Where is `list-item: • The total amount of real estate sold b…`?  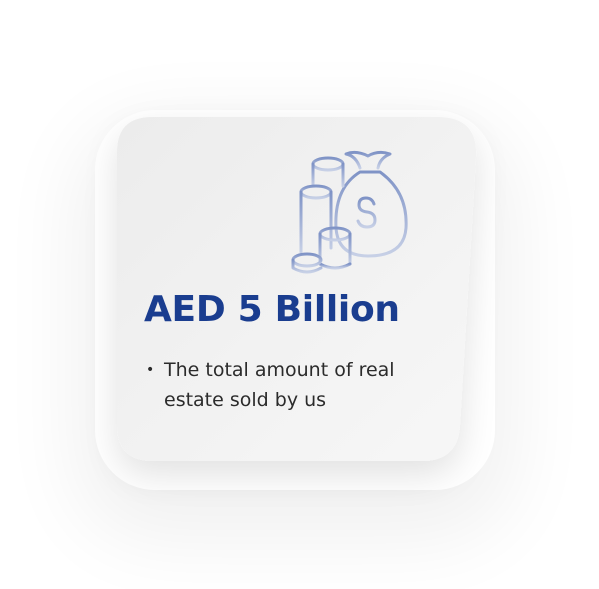
list-item: • The total amount of real estate sold b… is located at coordinates (274, 385).